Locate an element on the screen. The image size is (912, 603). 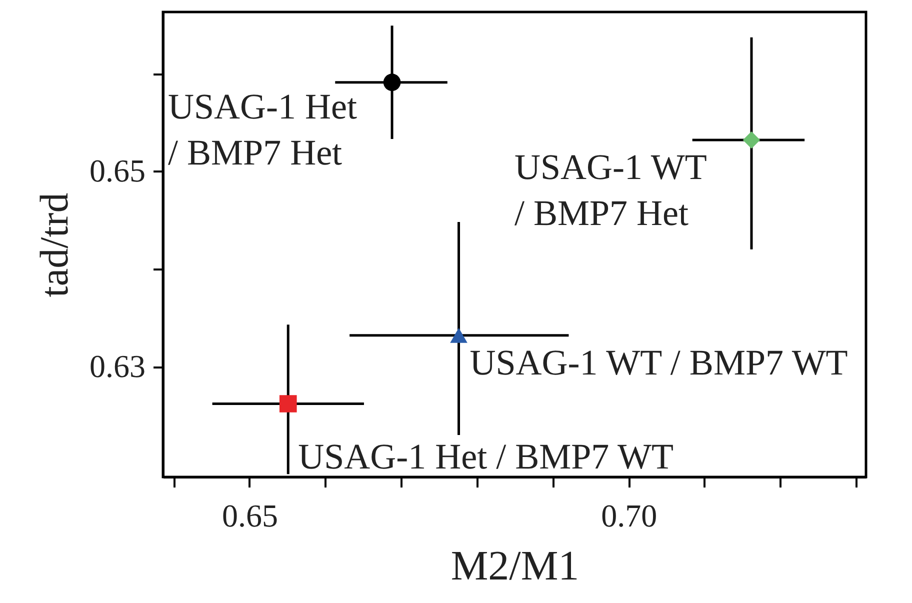
series-label: USAG-1 Het / BMP7 Het is located at coordinates (263, 129).